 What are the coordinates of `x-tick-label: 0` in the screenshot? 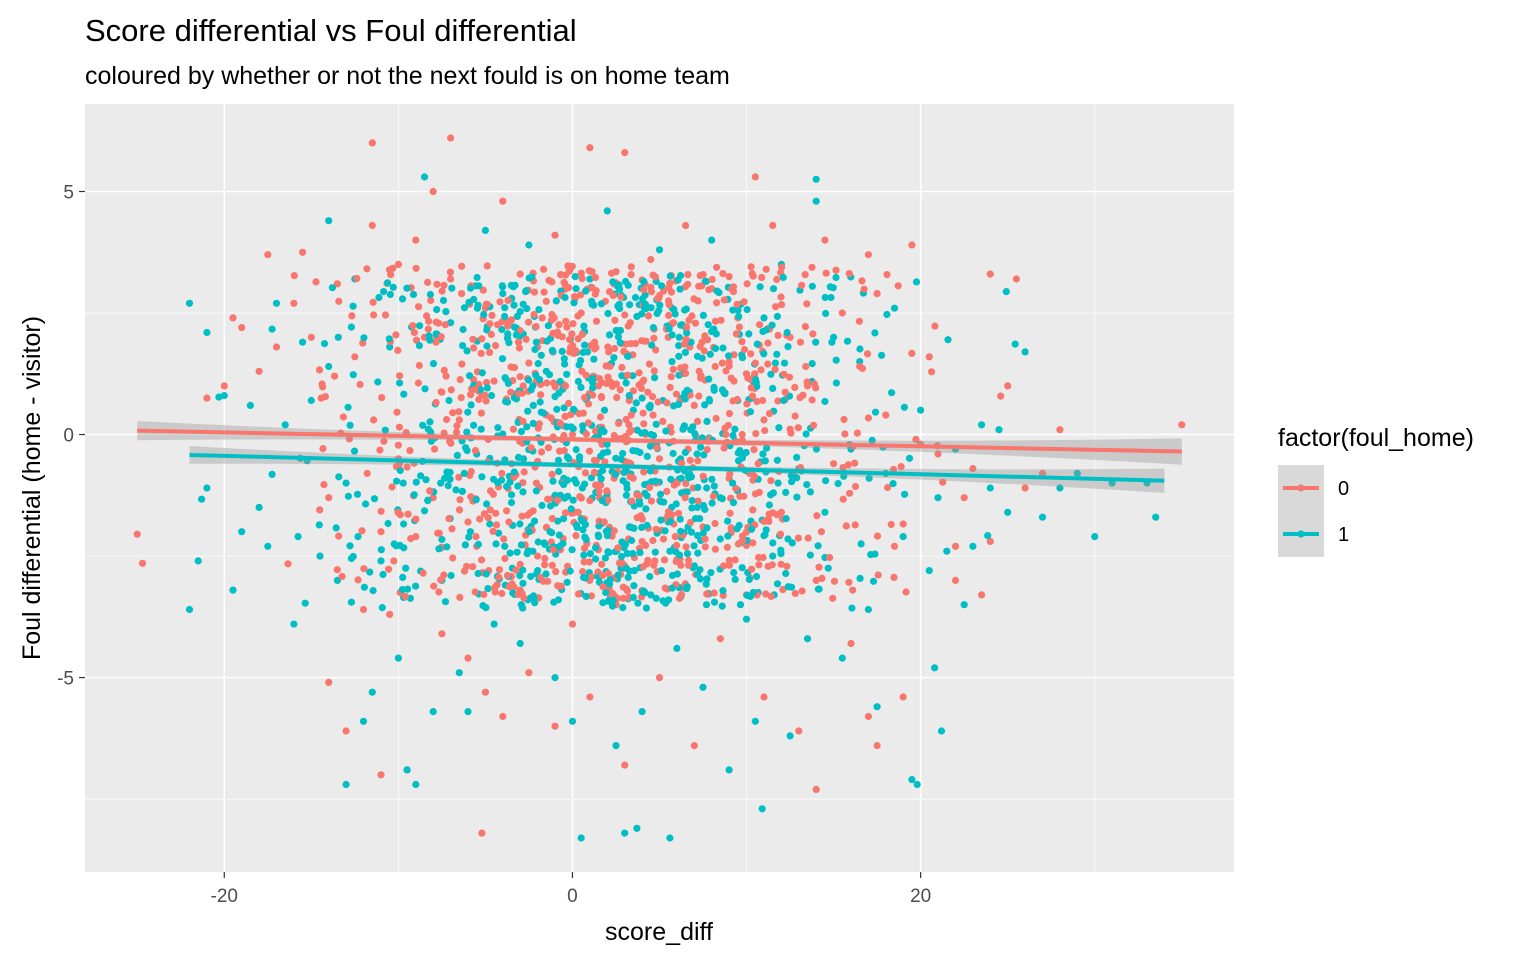 It's located at (572, 896).